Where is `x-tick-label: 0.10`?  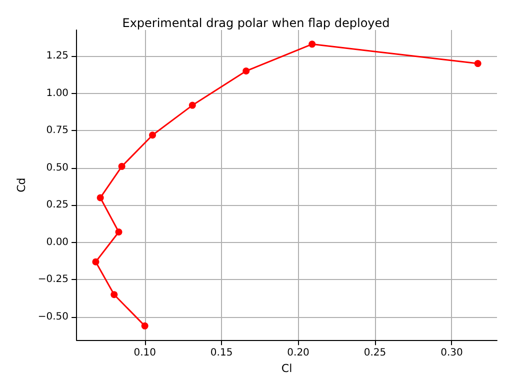 x-tick-label: 0.10 is located at coordinates (145, 353).